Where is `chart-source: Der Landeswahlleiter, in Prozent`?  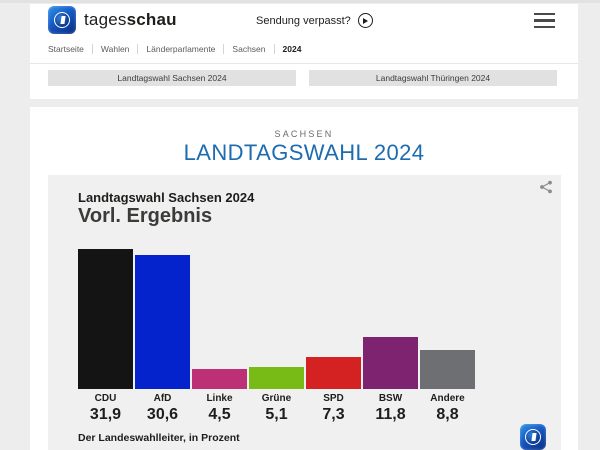 chart-source: Der Landeswahlleiter, in Prozent is located at coordinates (159, 438).